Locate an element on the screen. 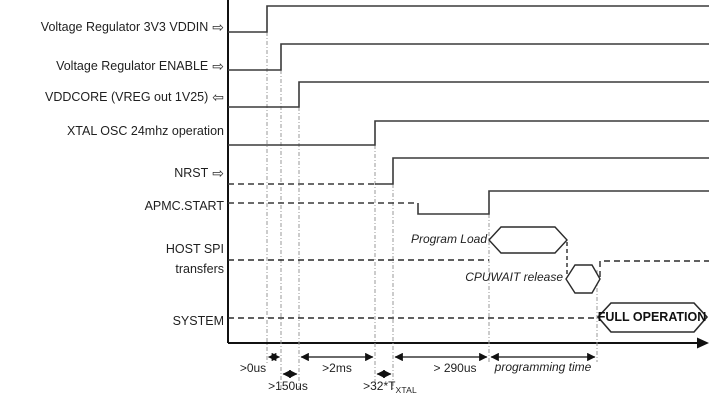 The height and width of the screenshot is (400, 709). signal-label-system: SYSTEM is located at coordinates (198, 321).